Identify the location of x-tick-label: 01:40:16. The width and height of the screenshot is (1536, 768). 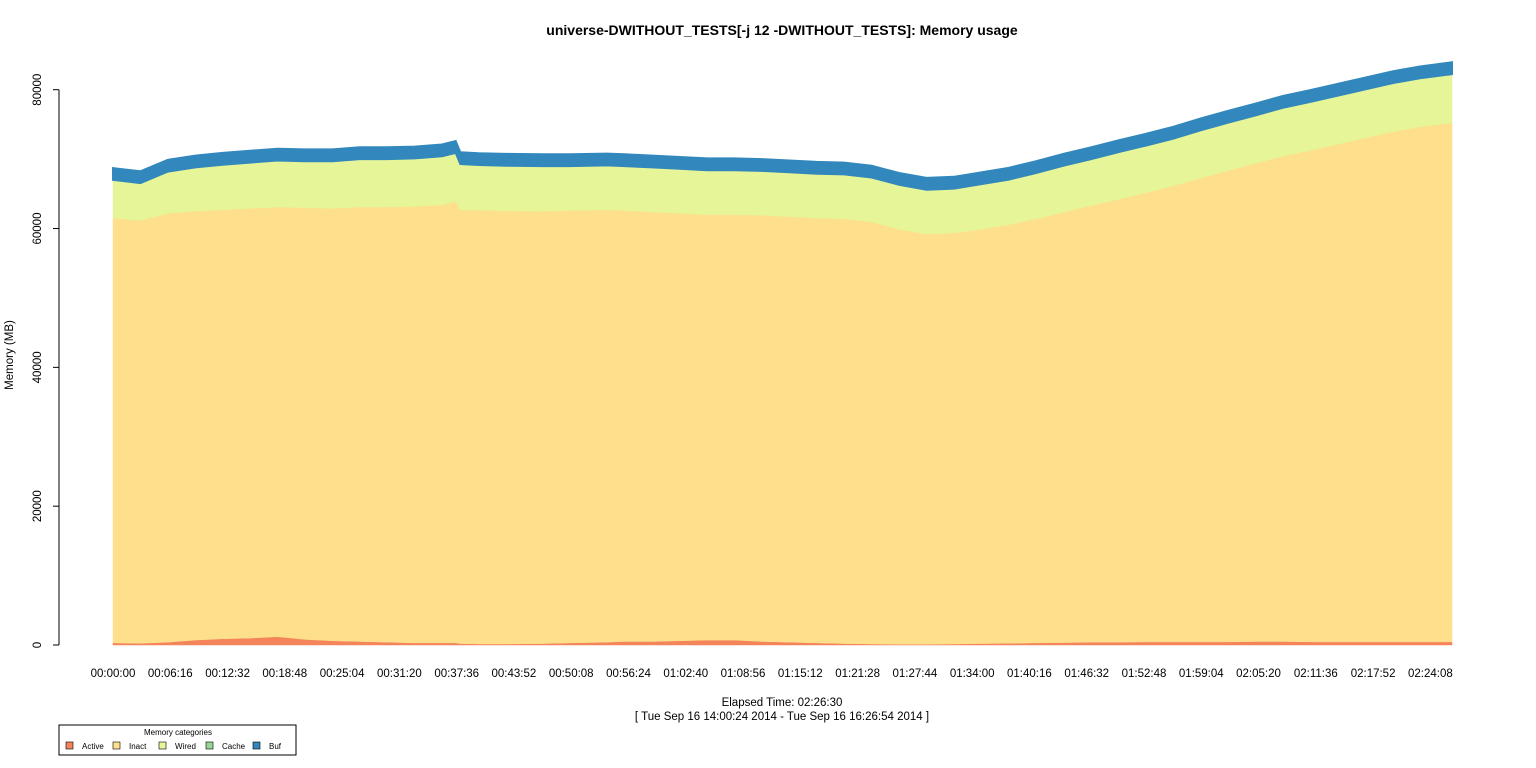
(1029, 674).